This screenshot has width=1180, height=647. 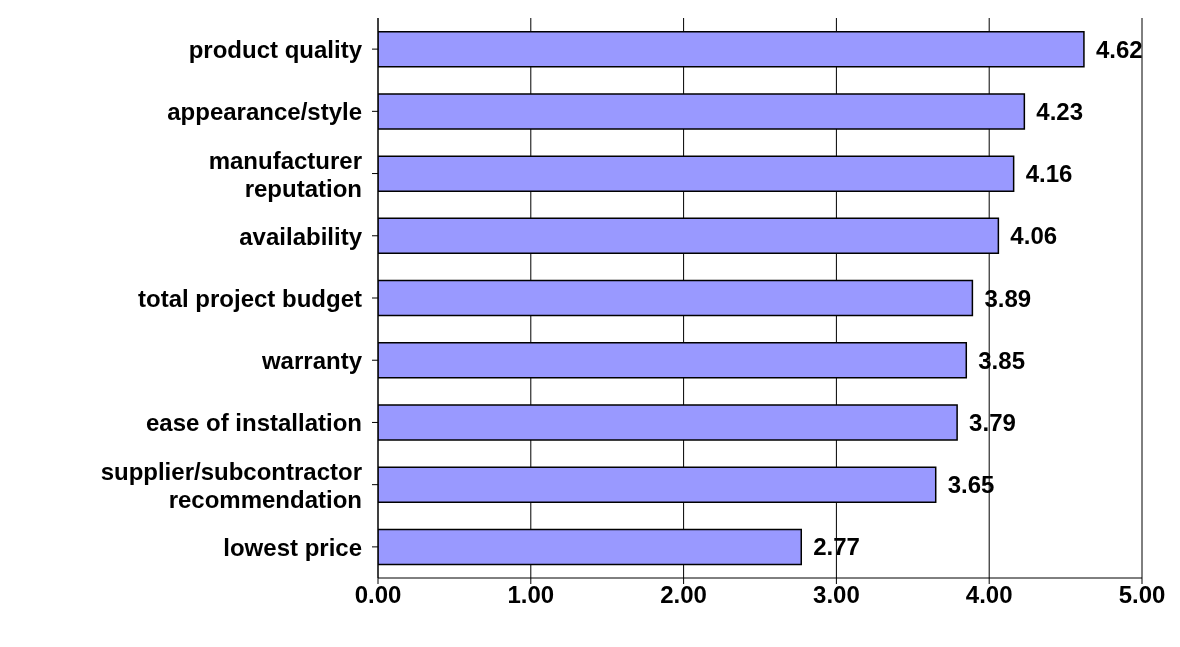 I want to click on y-tick-label: product quality, so click(x=275, y=49).